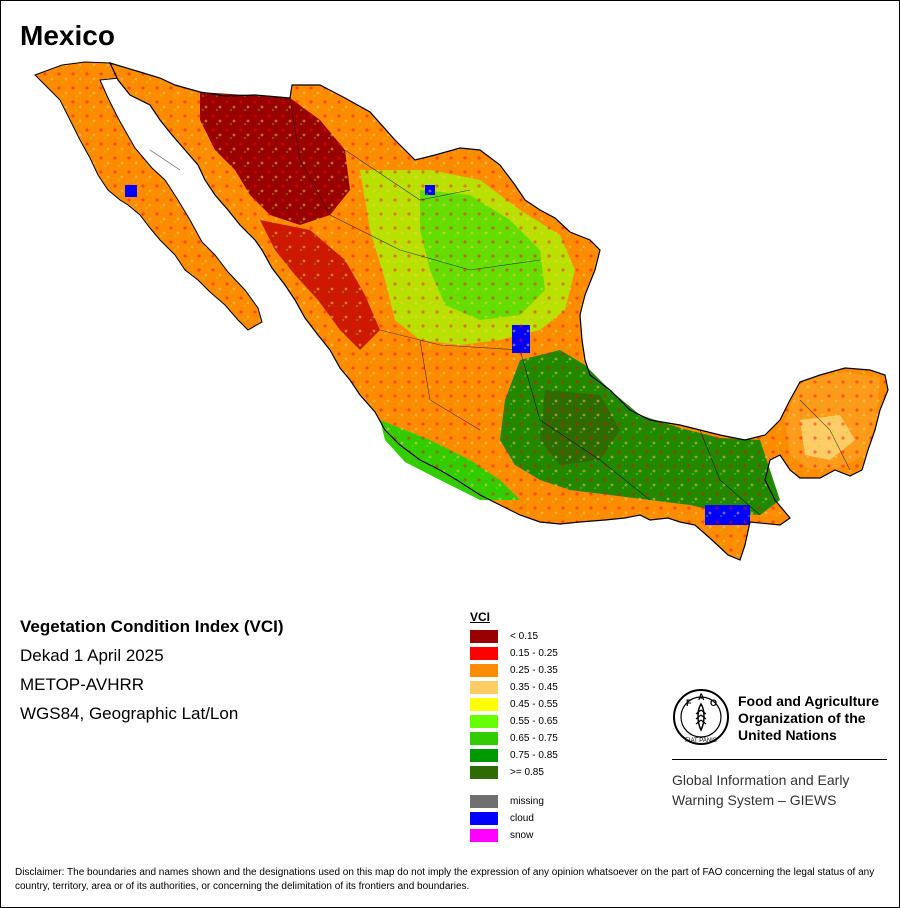  What do you see at coordinates (534, 687) in the screenshot?
I see `legend-label: 0.35 - 0.45` at bounding box center [534, 687].